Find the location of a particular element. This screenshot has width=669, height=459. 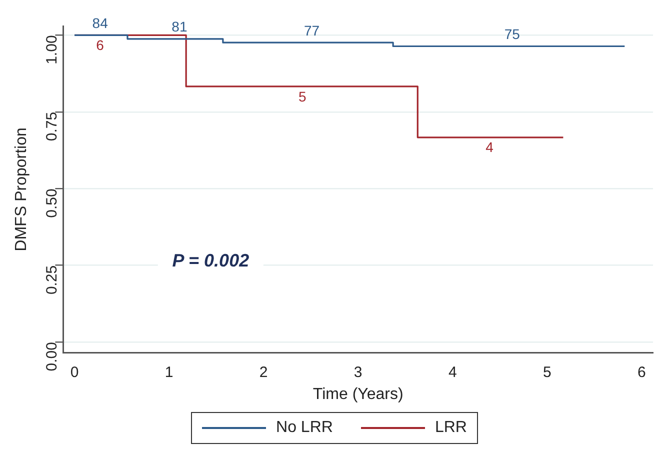

annotation: 4 is located at coordinates (490, 147).